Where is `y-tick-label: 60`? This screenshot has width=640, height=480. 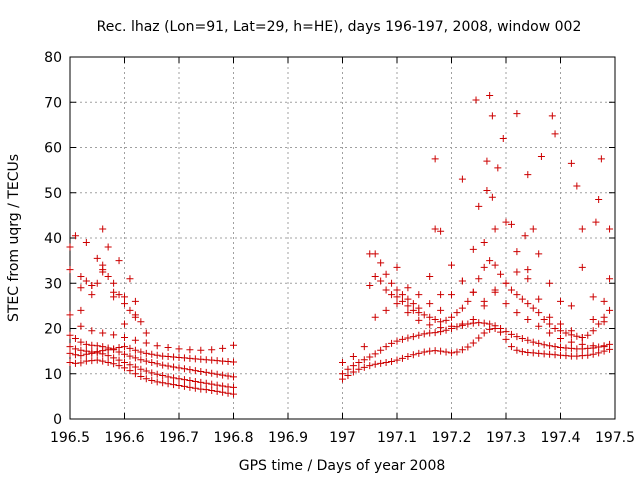 y-tick-label: 60 is located at coordinates (53, 149).